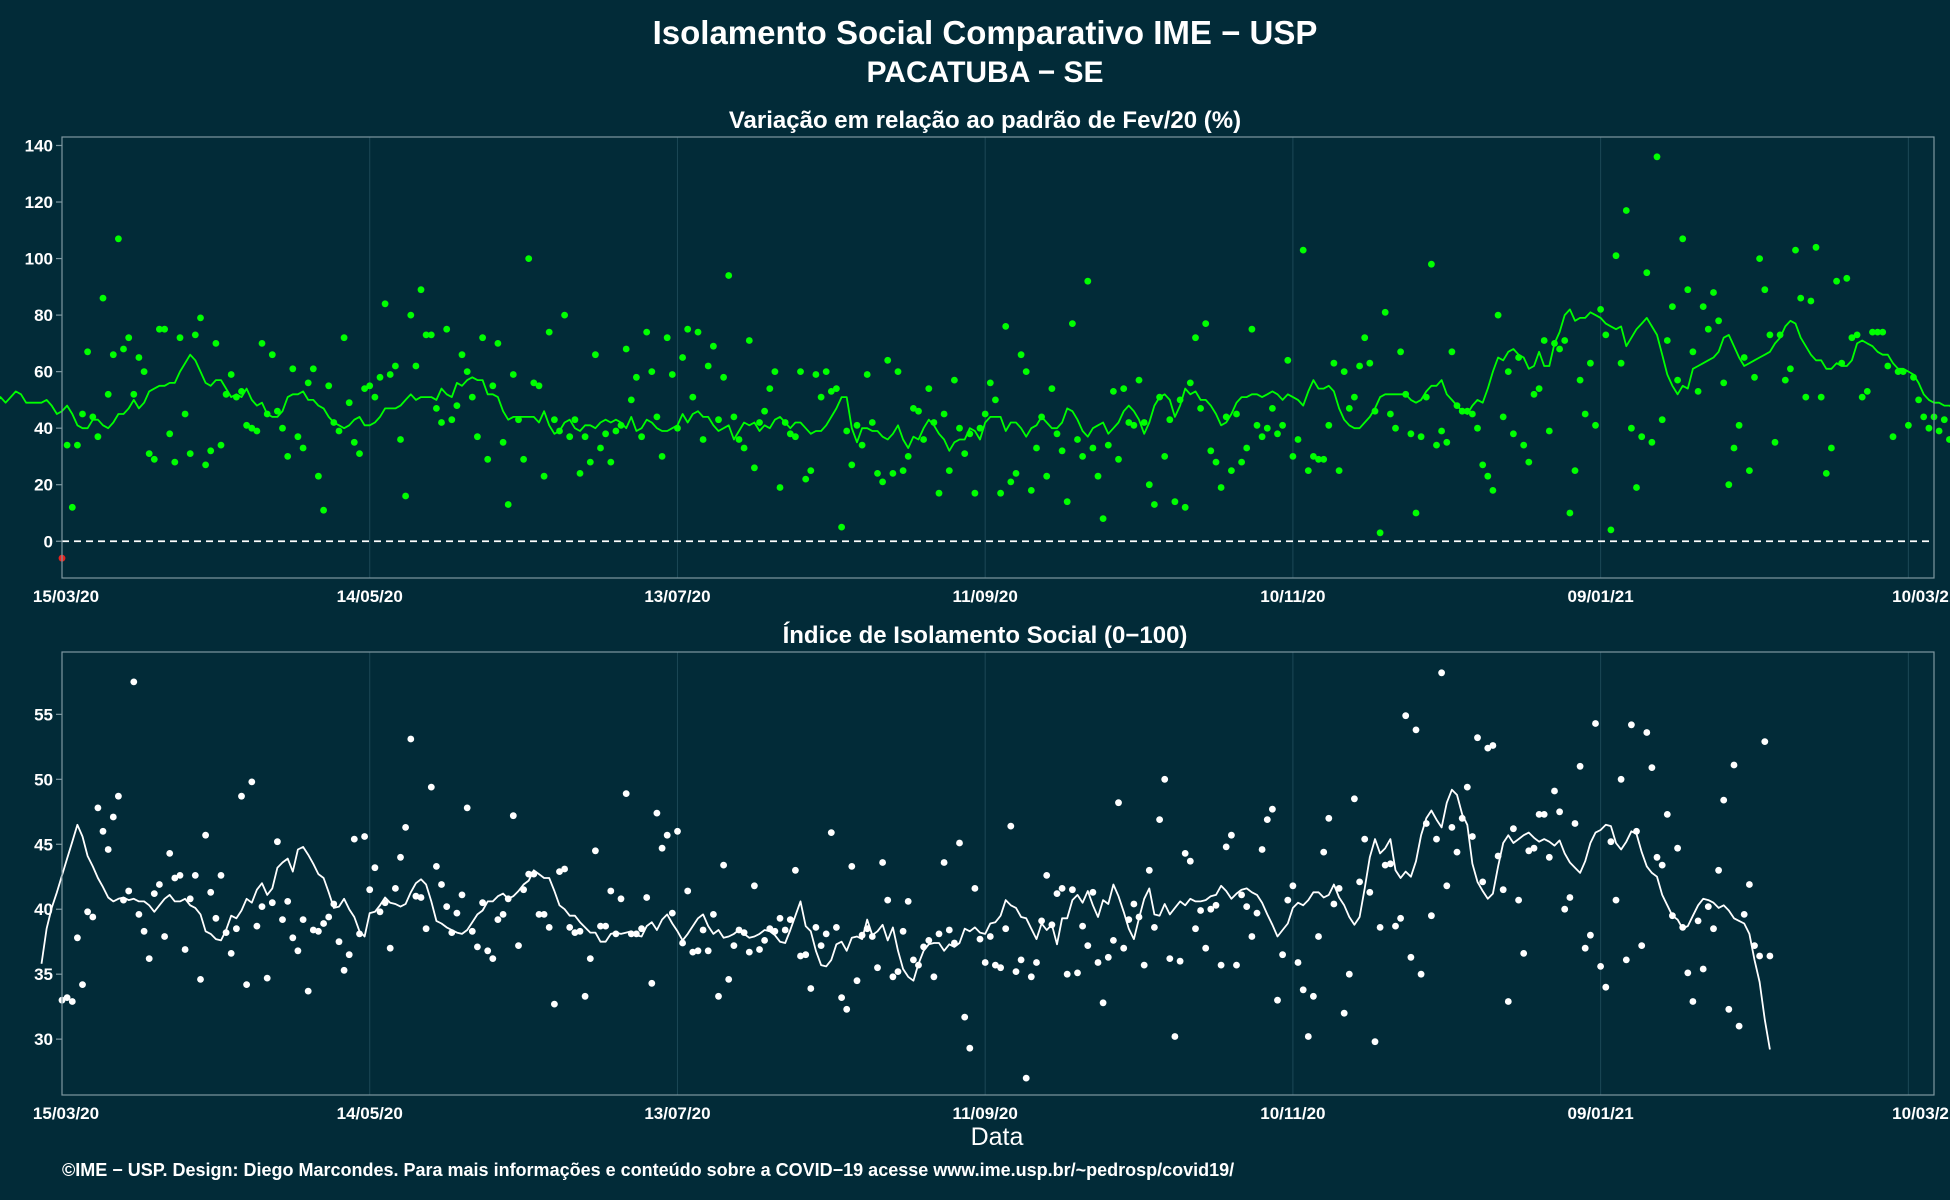  What do you see at coordinates (66, 596) in the screenshot?
I see `x-tick-label: 15/03/20` at bounding box center [66, 596].